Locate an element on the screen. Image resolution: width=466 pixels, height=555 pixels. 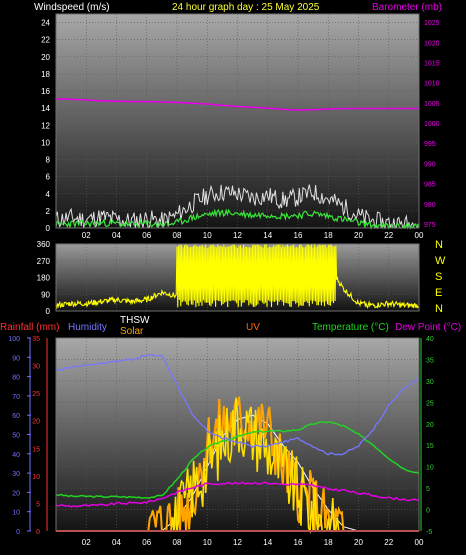
compass-n-top: N is located at coordinates (439, 245).